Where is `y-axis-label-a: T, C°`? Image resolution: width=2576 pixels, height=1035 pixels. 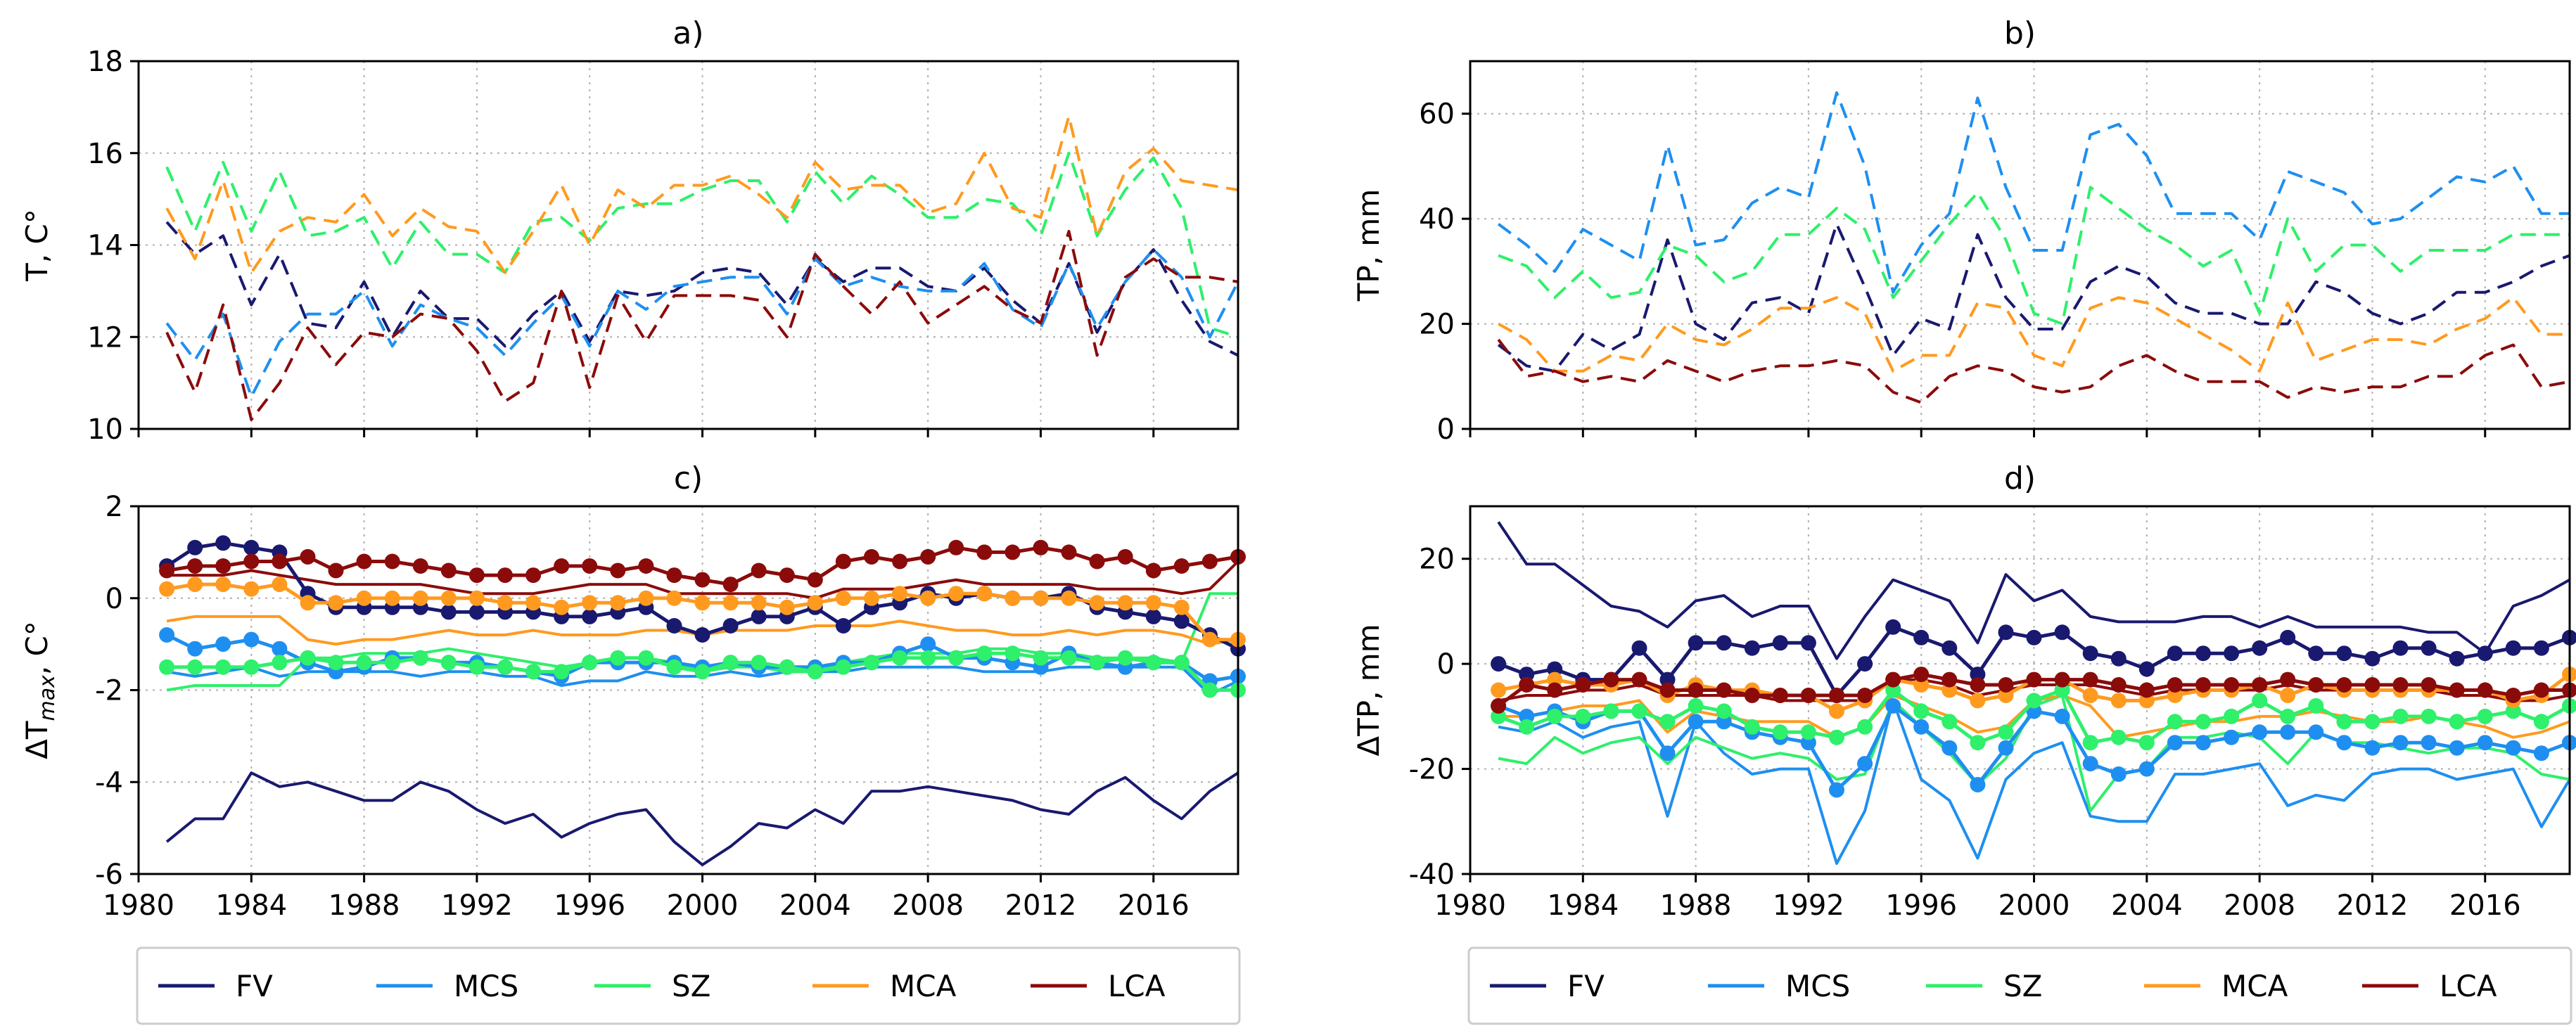 y-axis-label-a: T, C° is located at coordinates (37, 245).